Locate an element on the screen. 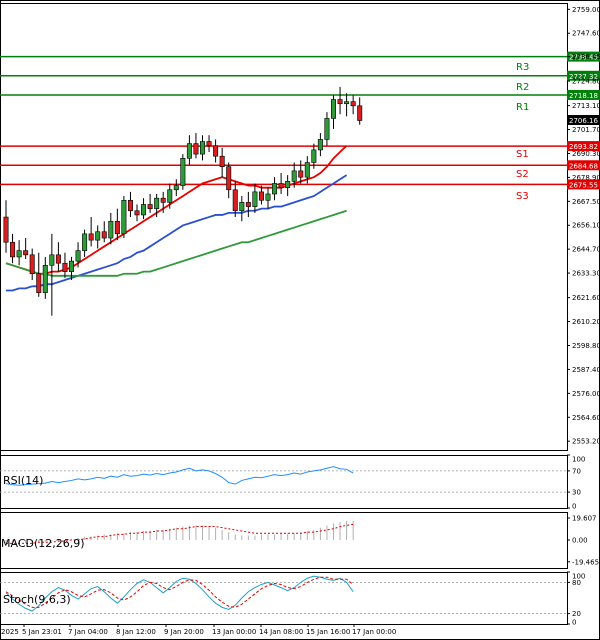  level-price-label: 2675.55 is located at coordinates (583, 185).